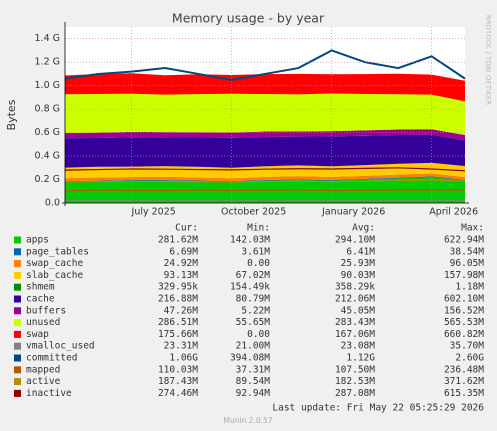 Image resolution: width=497 pixels, height=431 pixels. What do you see at coordinates (178, 322) in the screenshot?
I see `legend-stat: 286.51M` at bounding box center [178, 322].